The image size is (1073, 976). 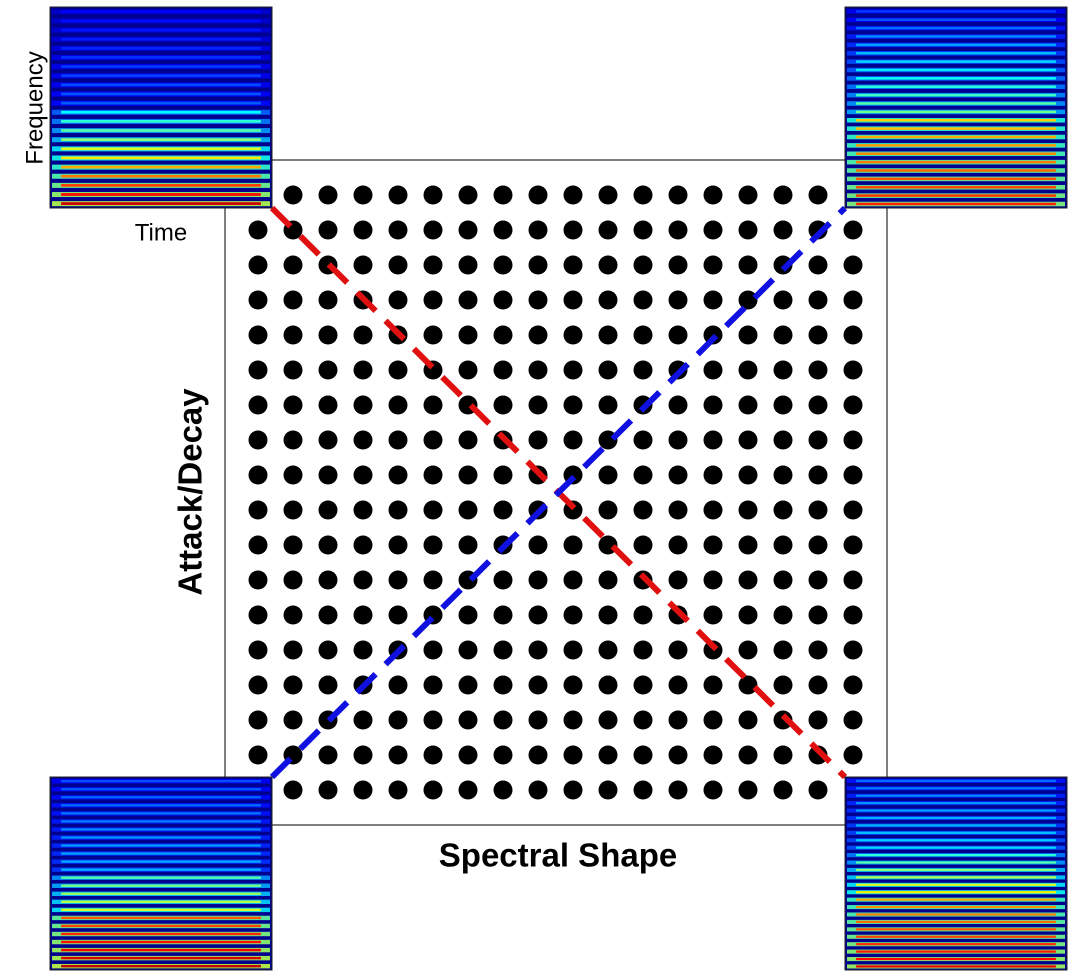 What do you see at coordinates (956, 873) in the screenshot?
I see `spectrogram` at bounding box center [956, 873].